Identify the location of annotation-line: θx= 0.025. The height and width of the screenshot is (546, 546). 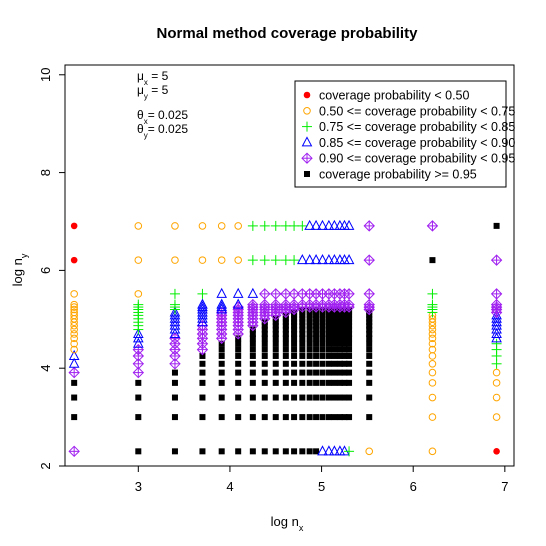
(162, 117).